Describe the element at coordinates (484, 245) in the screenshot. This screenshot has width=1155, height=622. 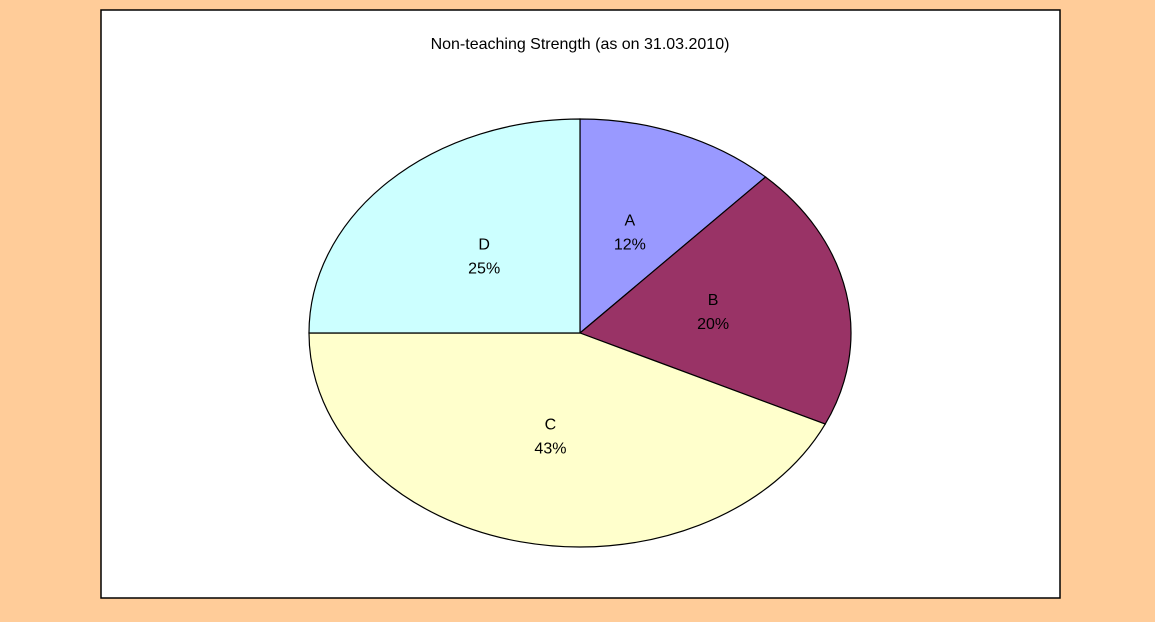
I see `slice-category-label: D` at that location.